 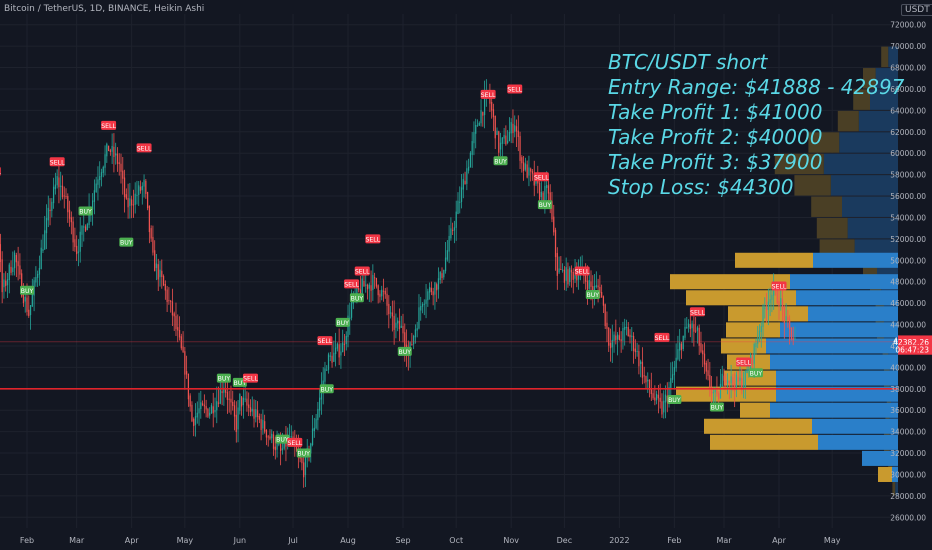 I want to click on volume-profile-fixed-range, so click(x=784, y=367).